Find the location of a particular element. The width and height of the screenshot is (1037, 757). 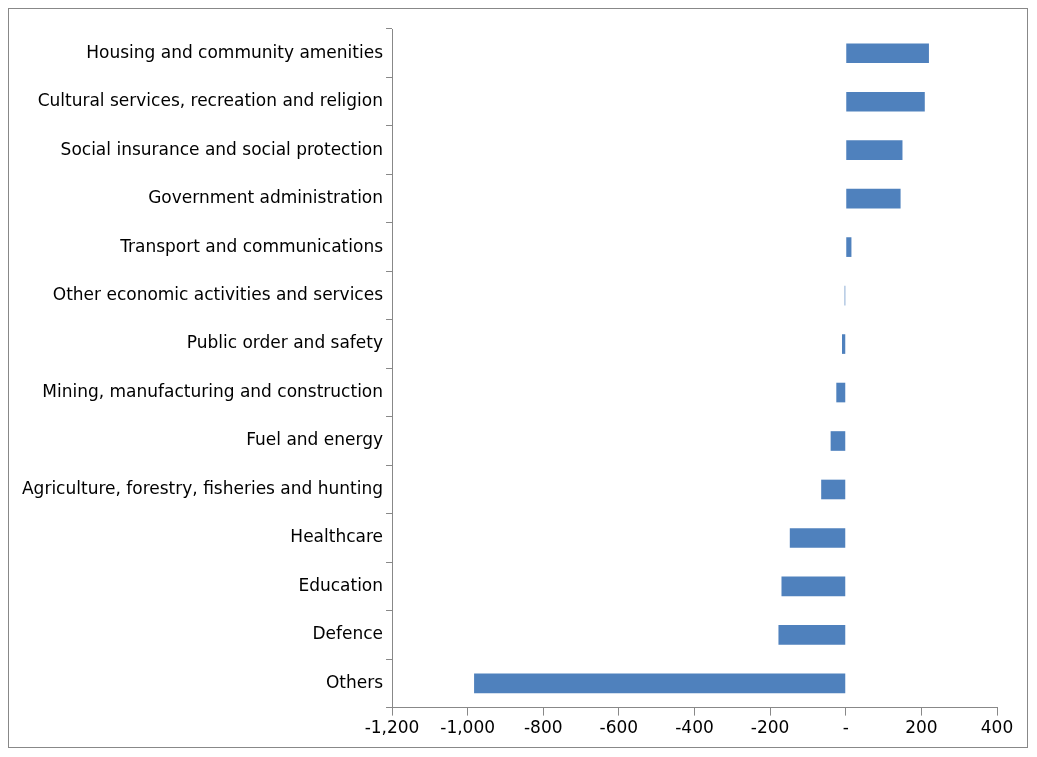

x-tick-label: - is located at coordinates (845, 727).